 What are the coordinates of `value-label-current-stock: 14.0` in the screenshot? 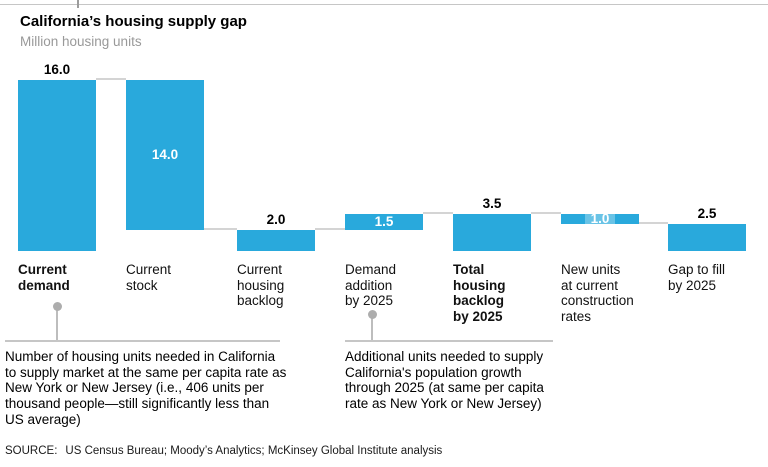 It's located at (165, 155).